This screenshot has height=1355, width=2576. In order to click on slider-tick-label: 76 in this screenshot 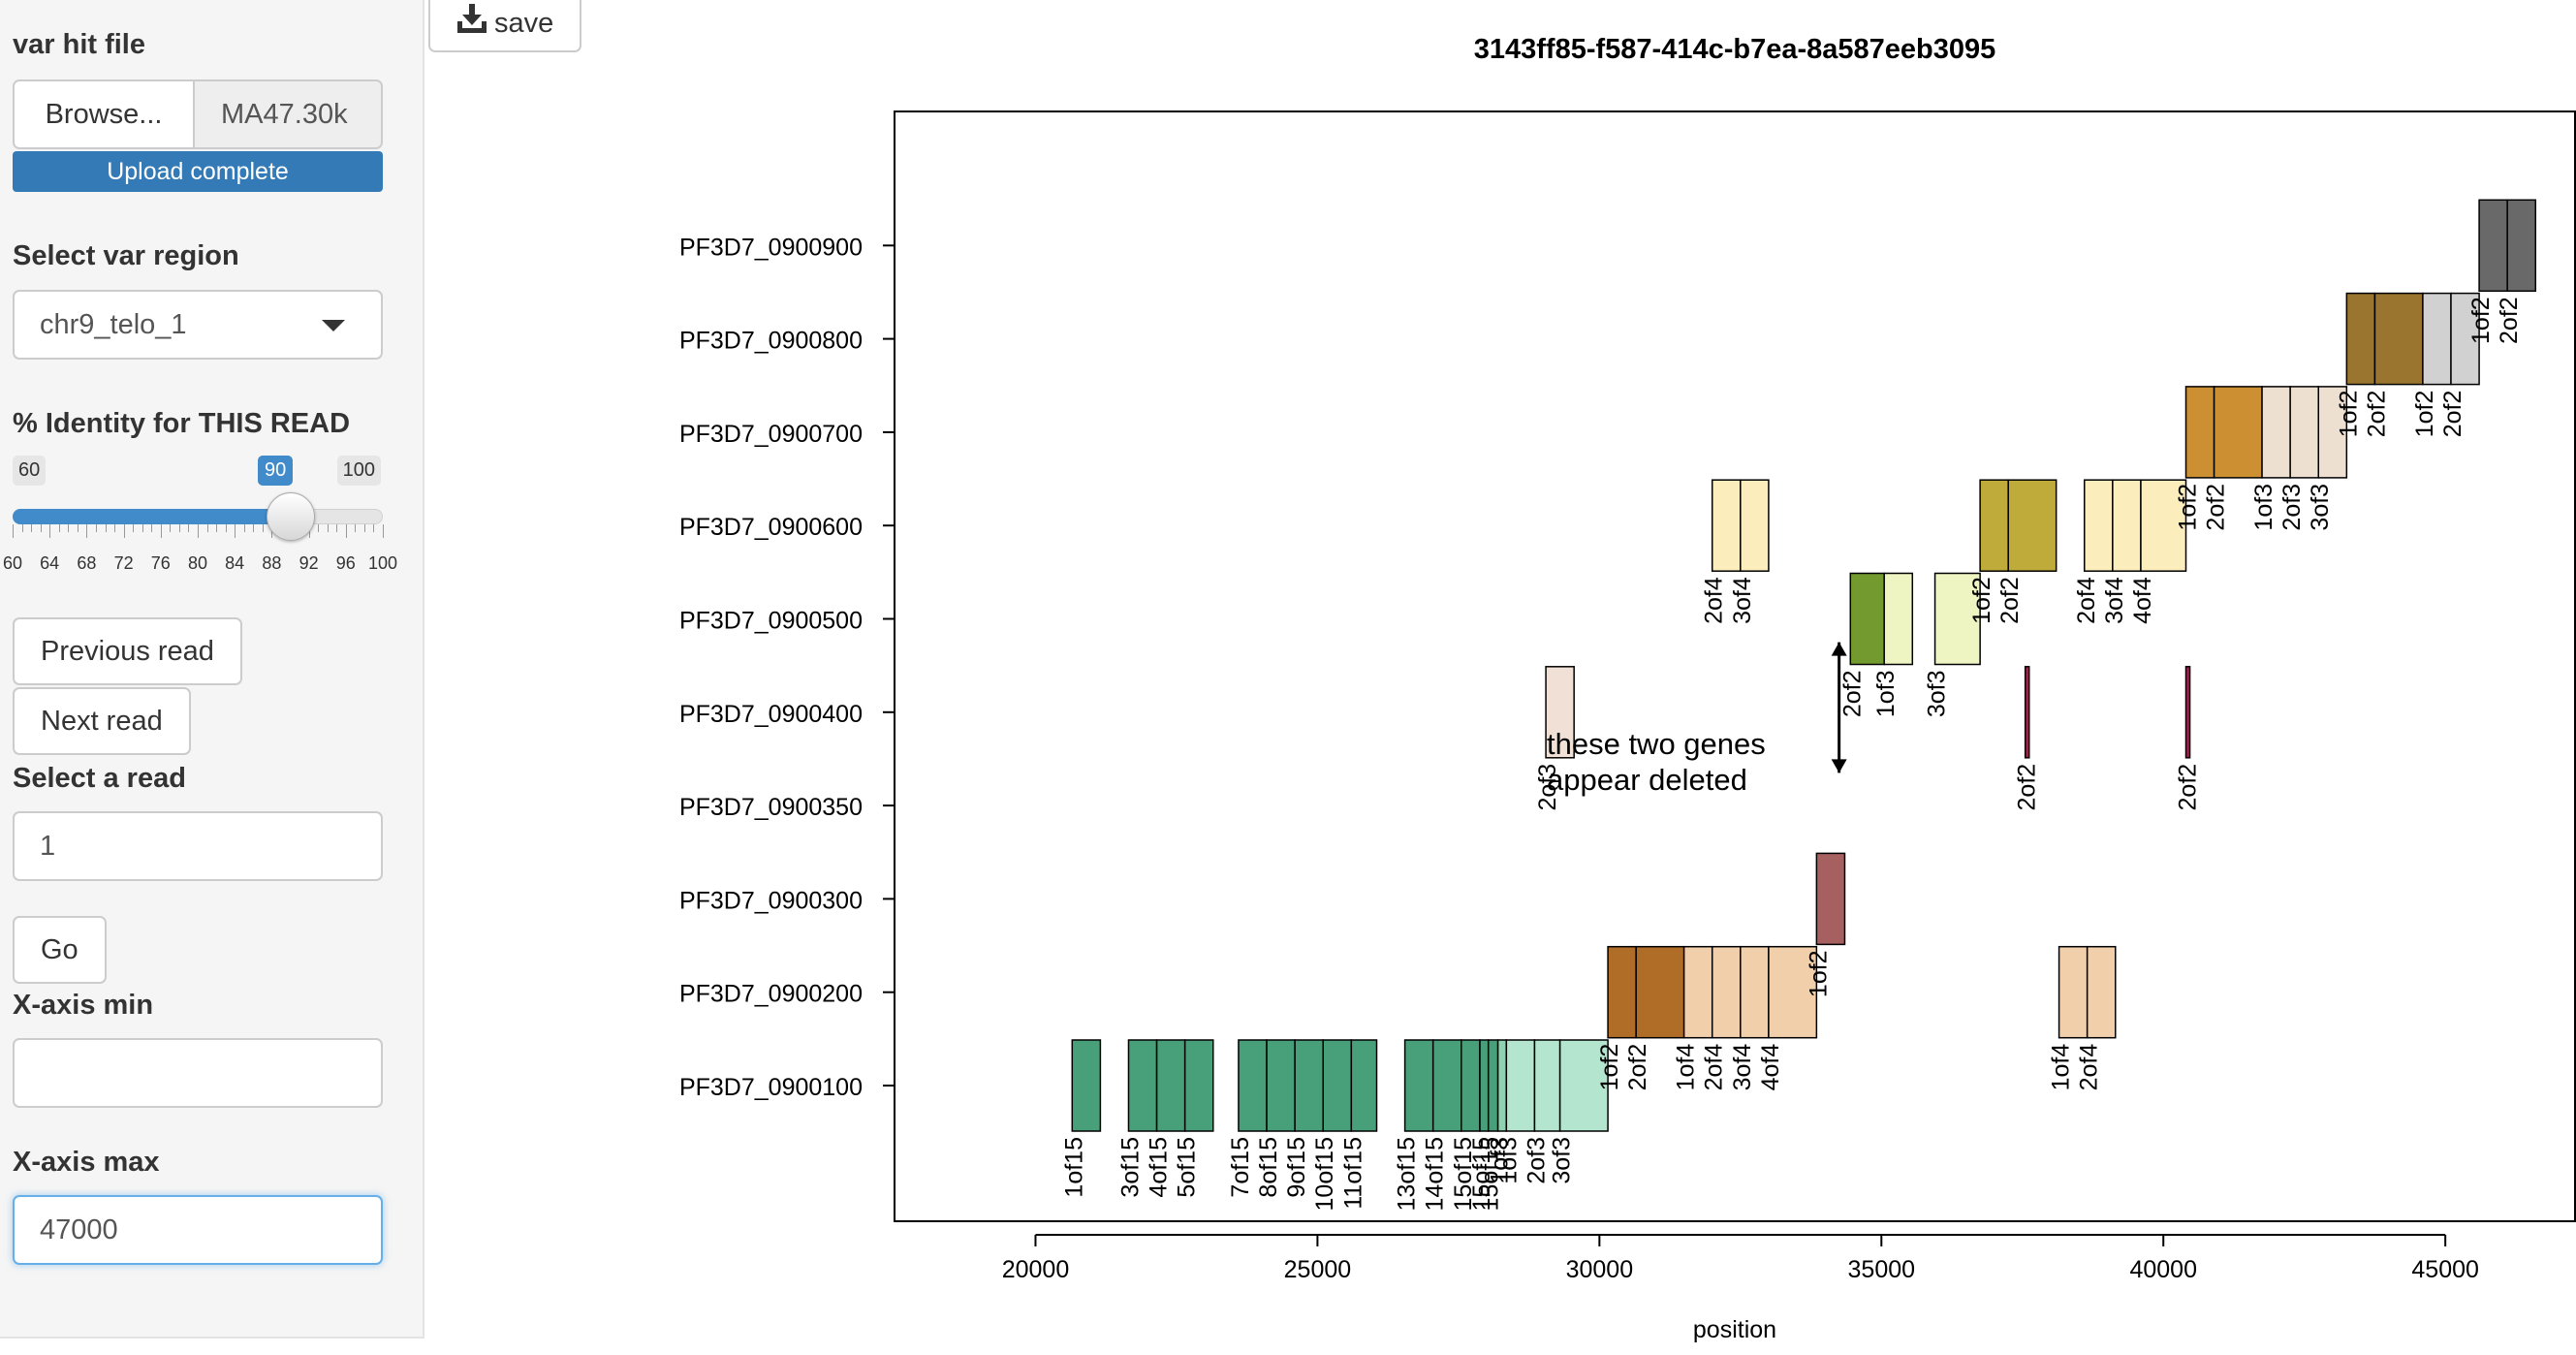, I will do `click(160, 563)`.